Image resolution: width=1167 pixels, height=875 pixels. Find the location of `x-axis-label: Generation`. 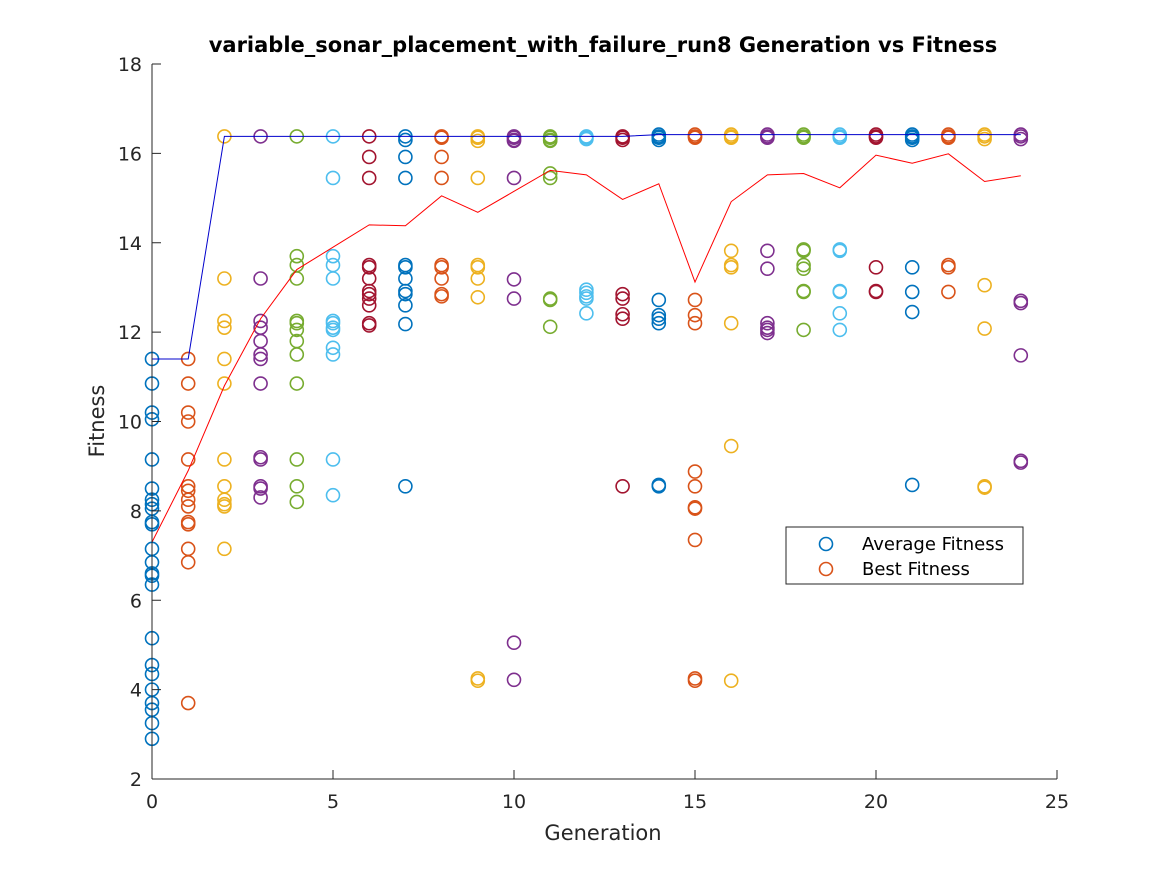

x-axis-label: Generation is located at coordinates (602, 833).